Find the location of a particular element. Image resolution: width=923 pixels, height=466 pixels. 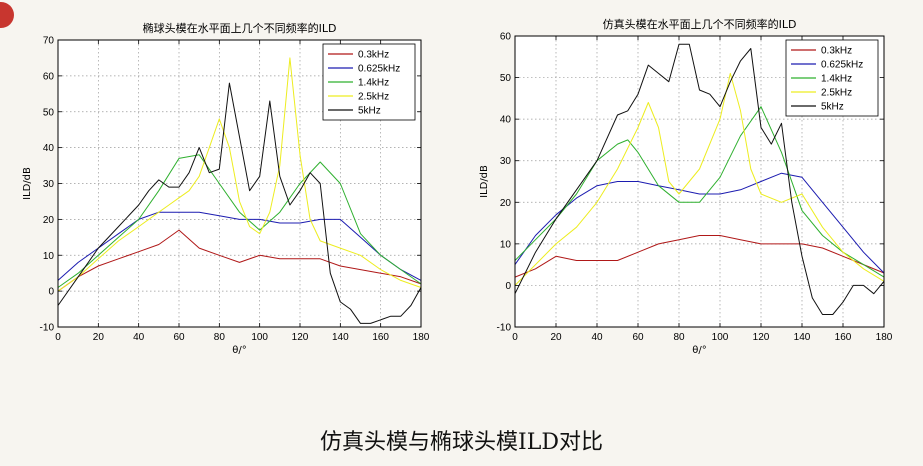

chart-title: 仿真头模在水平面上几个不同频率的ILD is located at coordinates (700, 24).